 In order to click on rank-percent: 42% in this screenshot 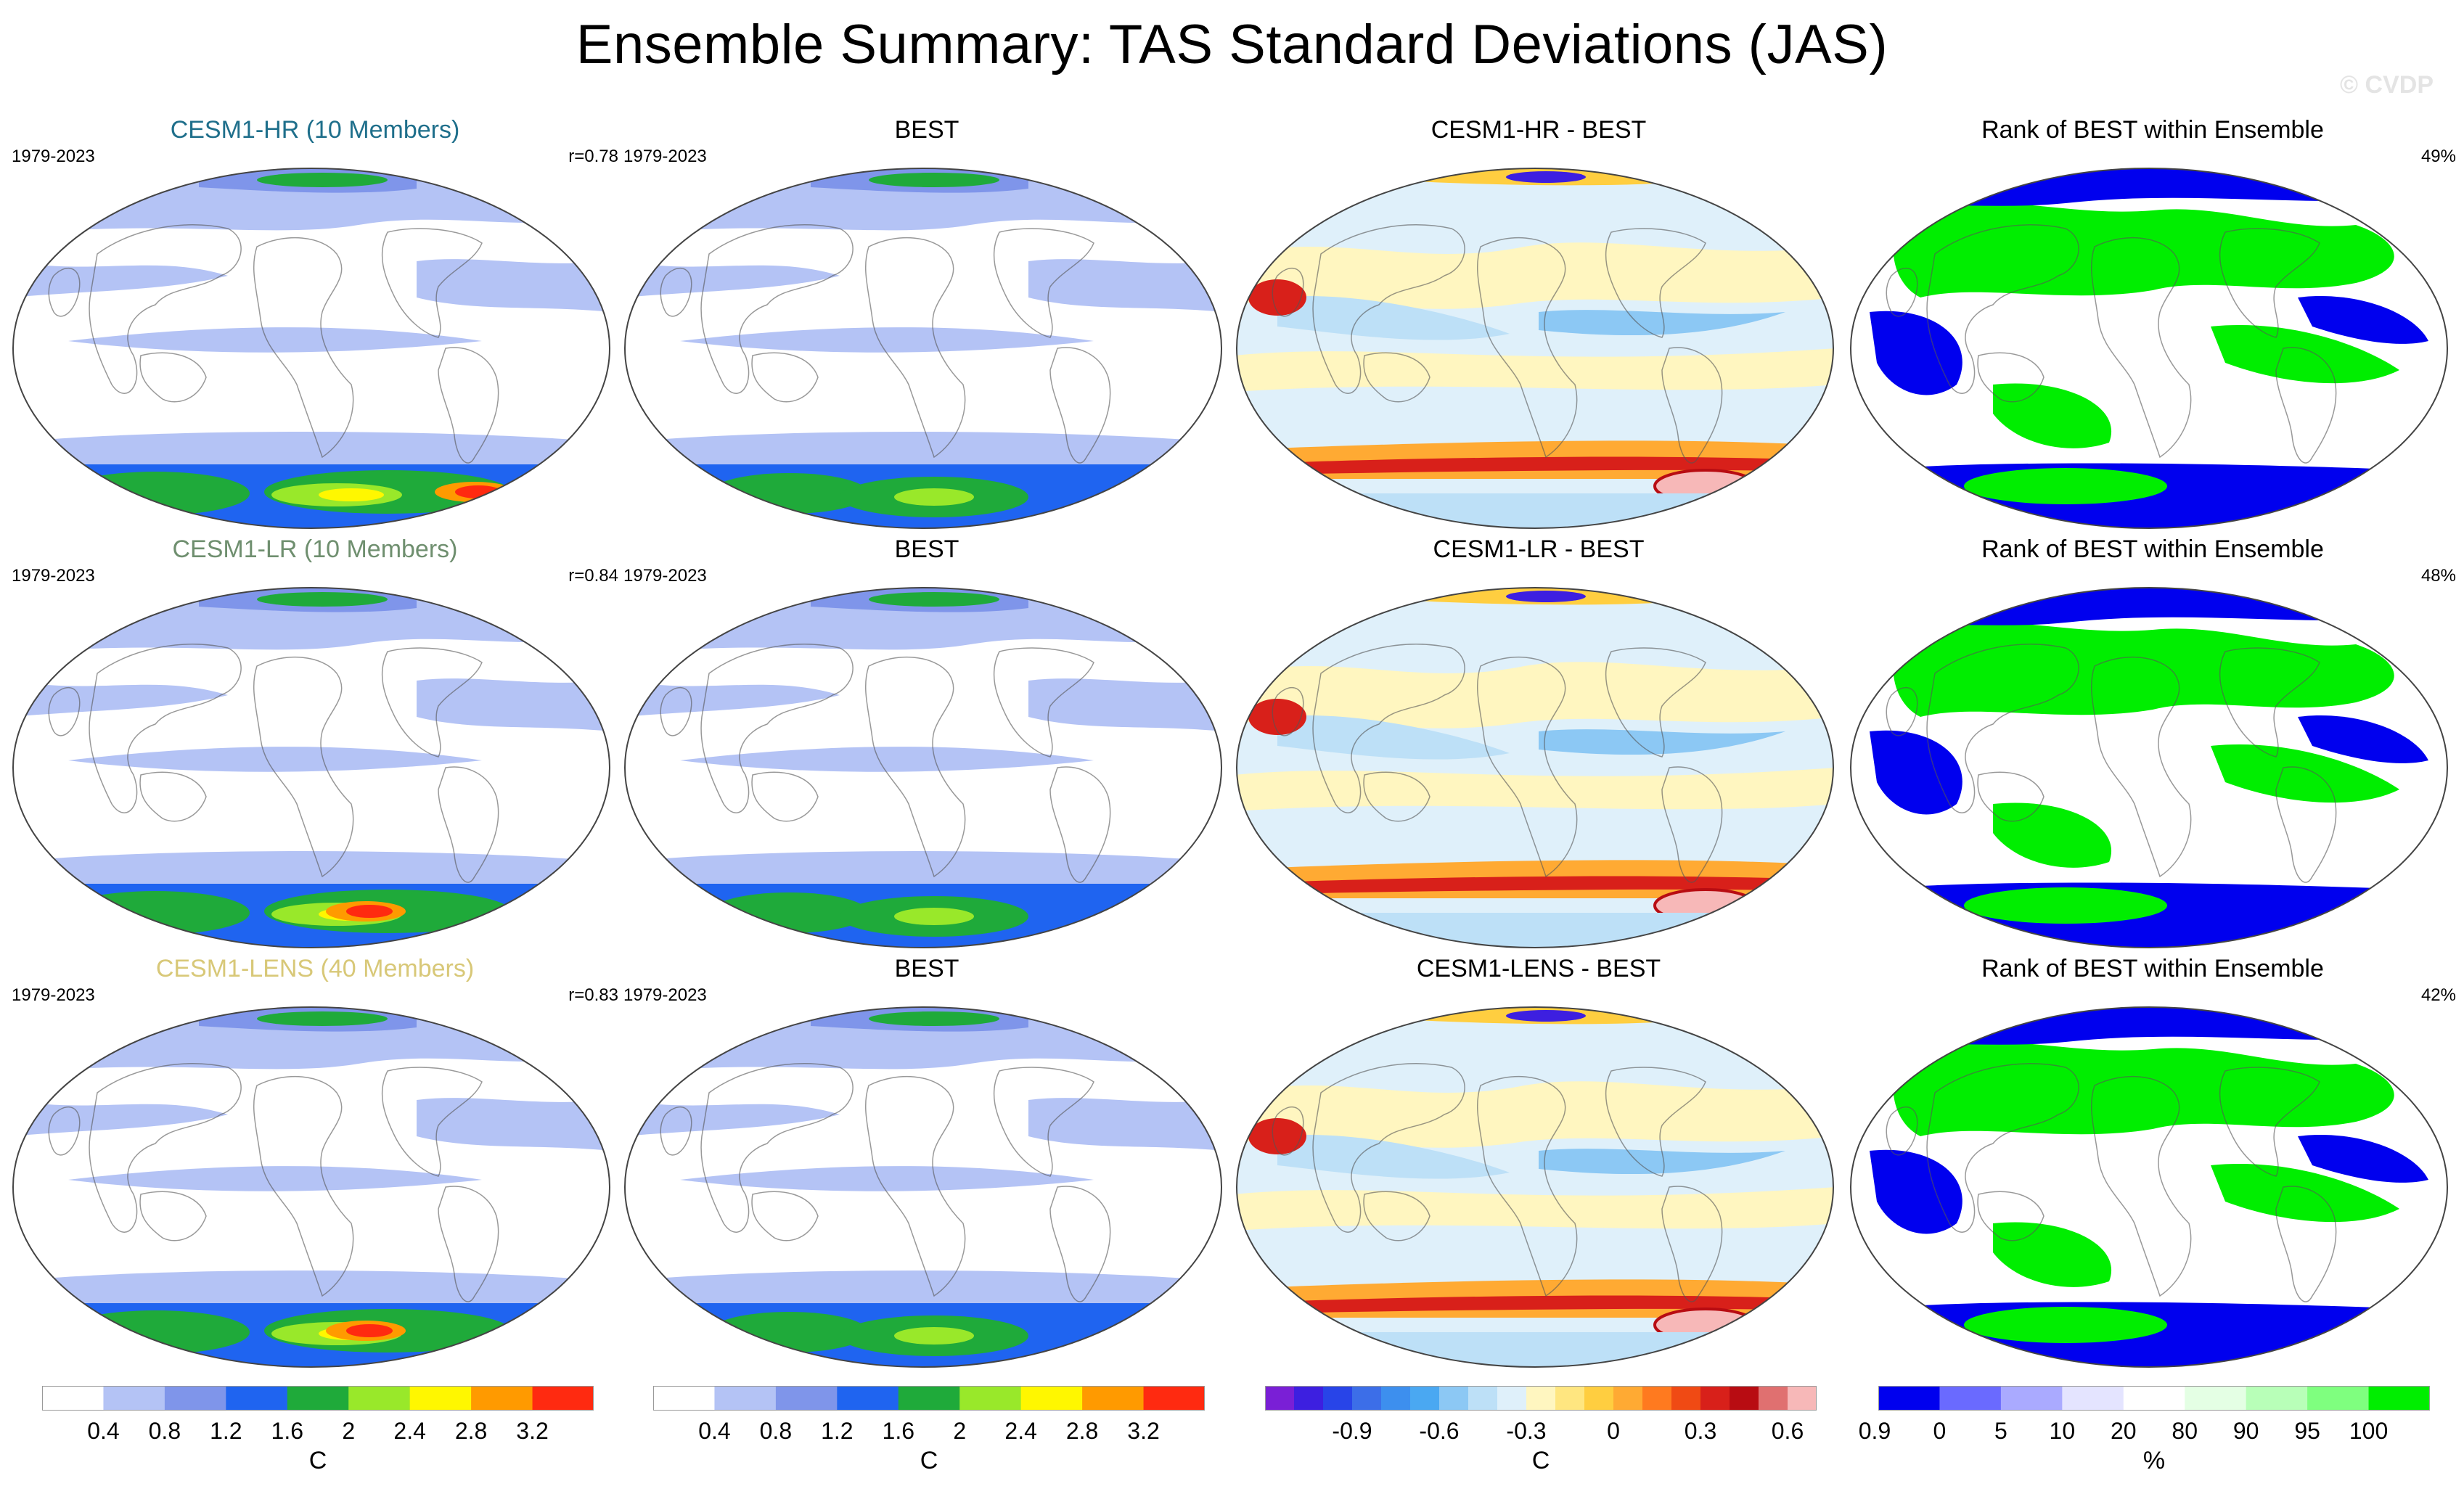, I will do `click(2438, 995)`.